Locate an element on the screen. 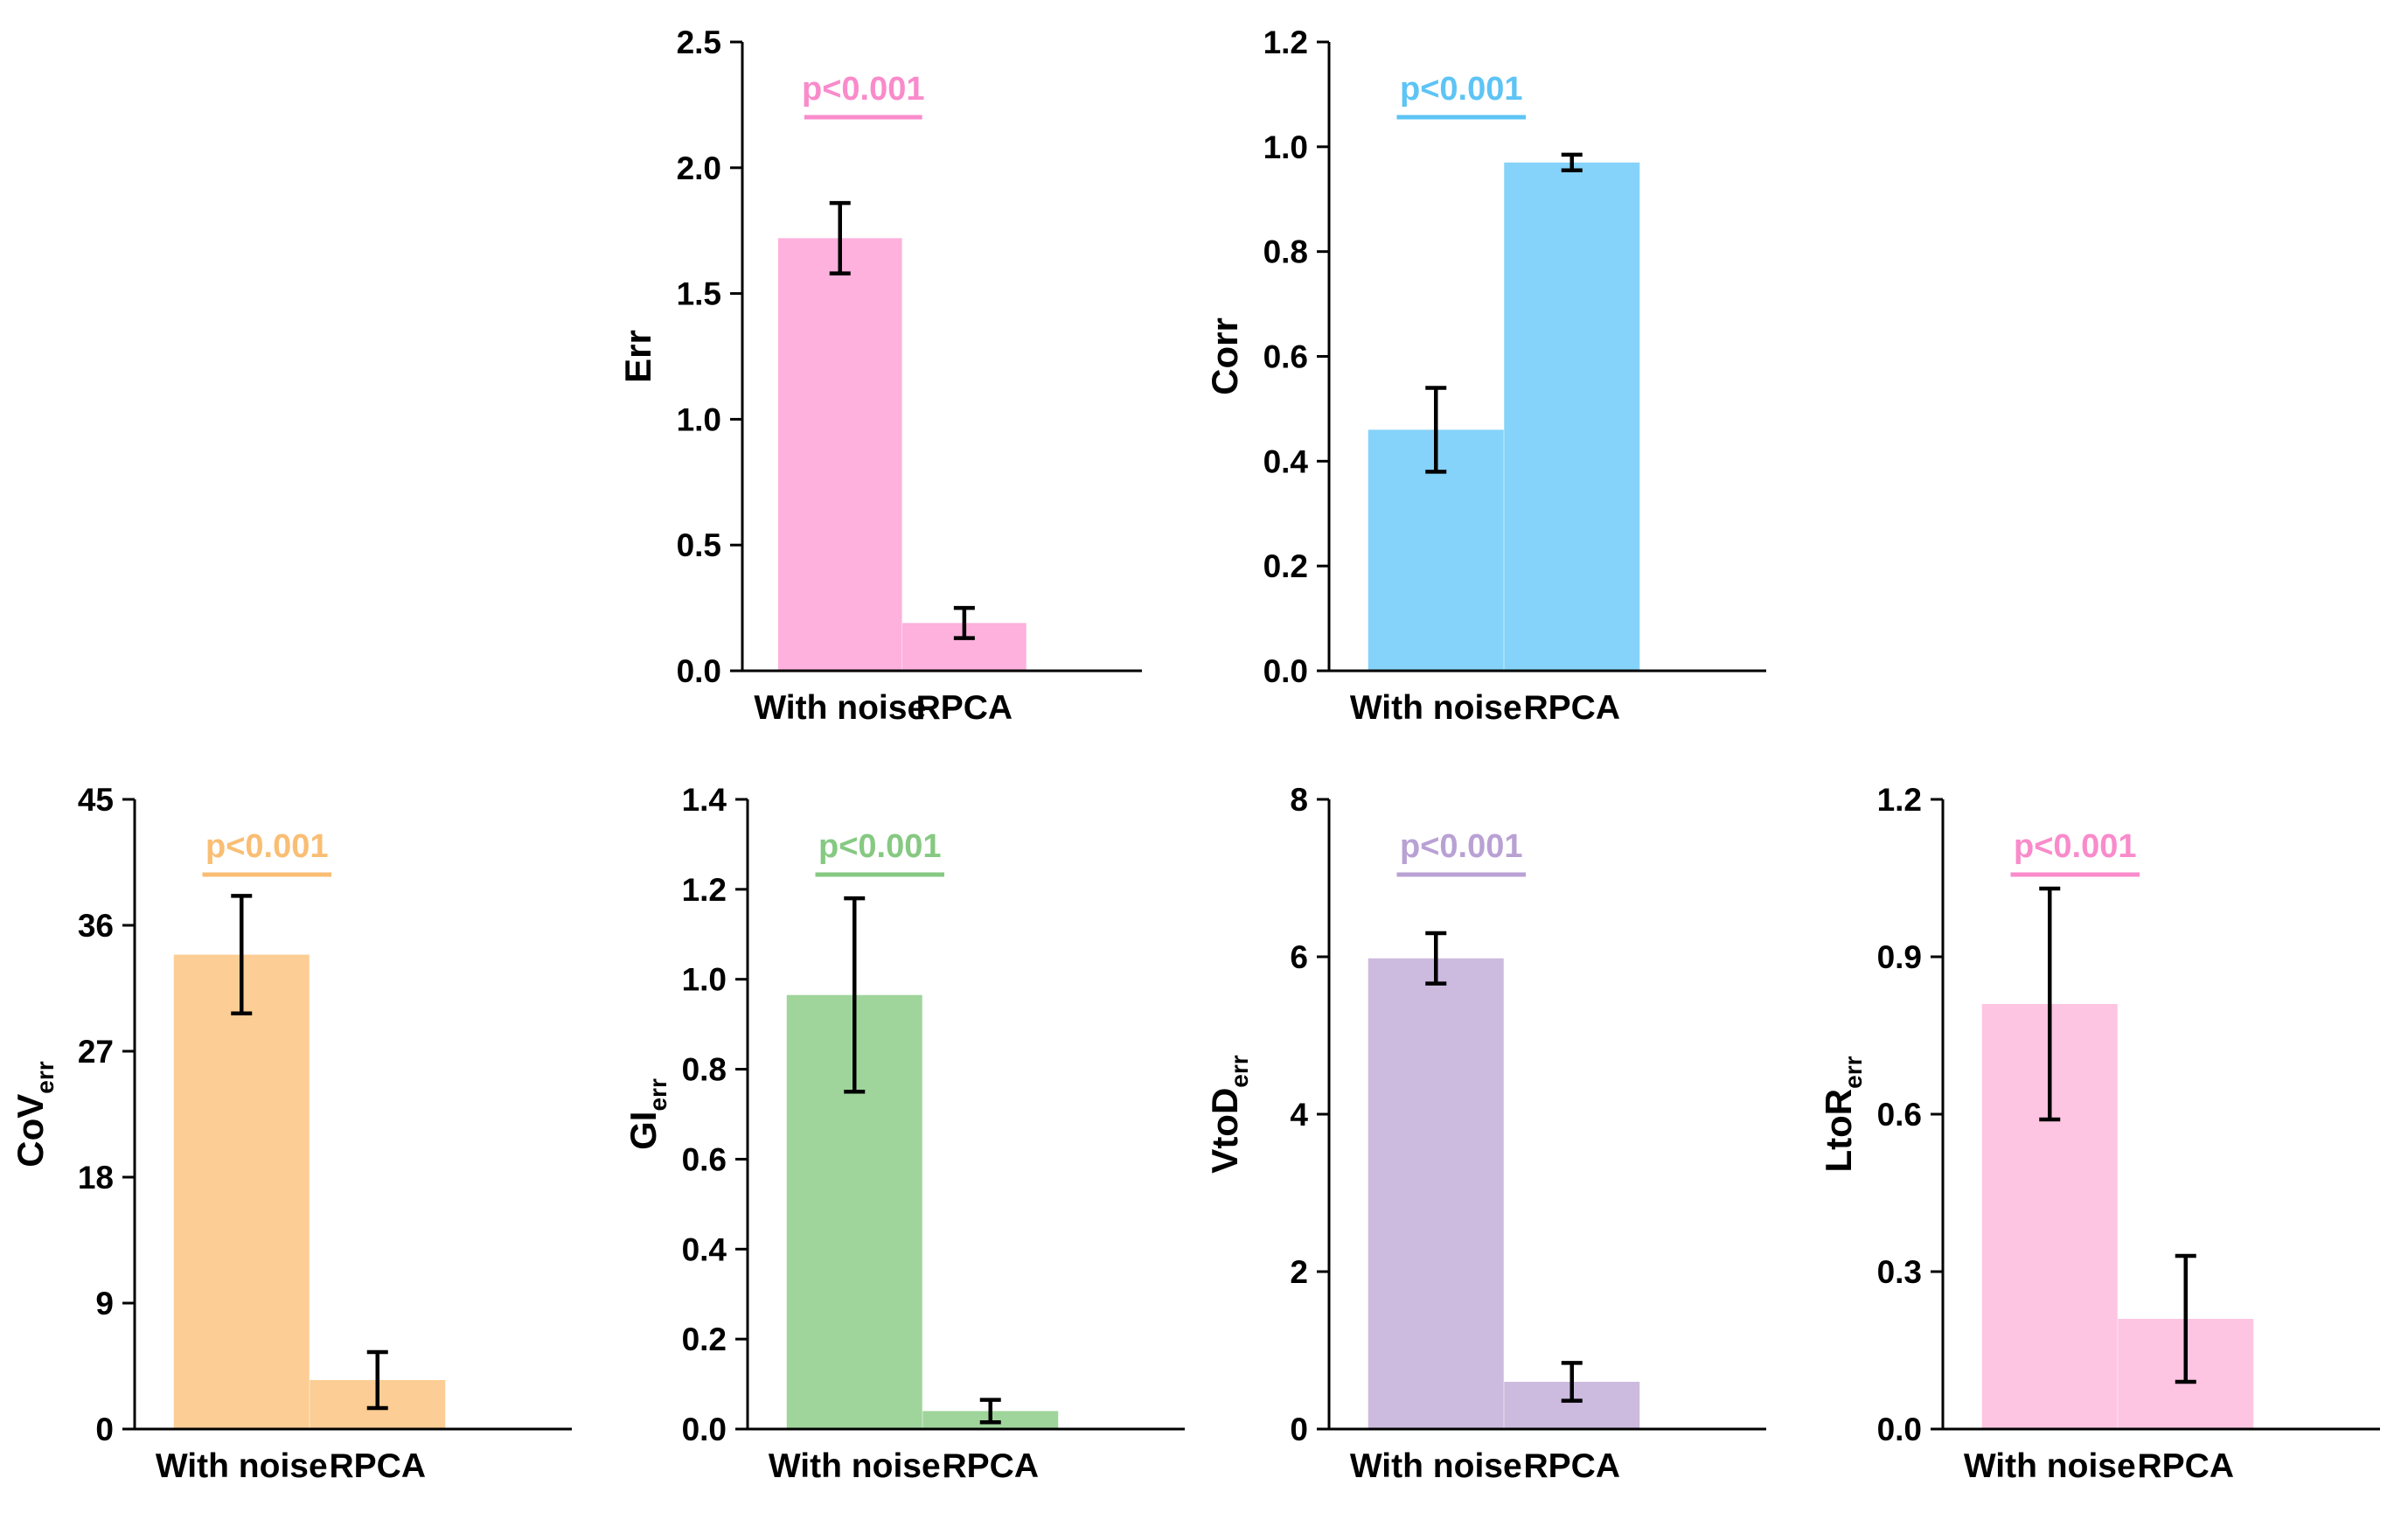 This screenshot has width=2408, height=1513. y-axis-title-main: VtoD is located at coordinates (1224, 1131).